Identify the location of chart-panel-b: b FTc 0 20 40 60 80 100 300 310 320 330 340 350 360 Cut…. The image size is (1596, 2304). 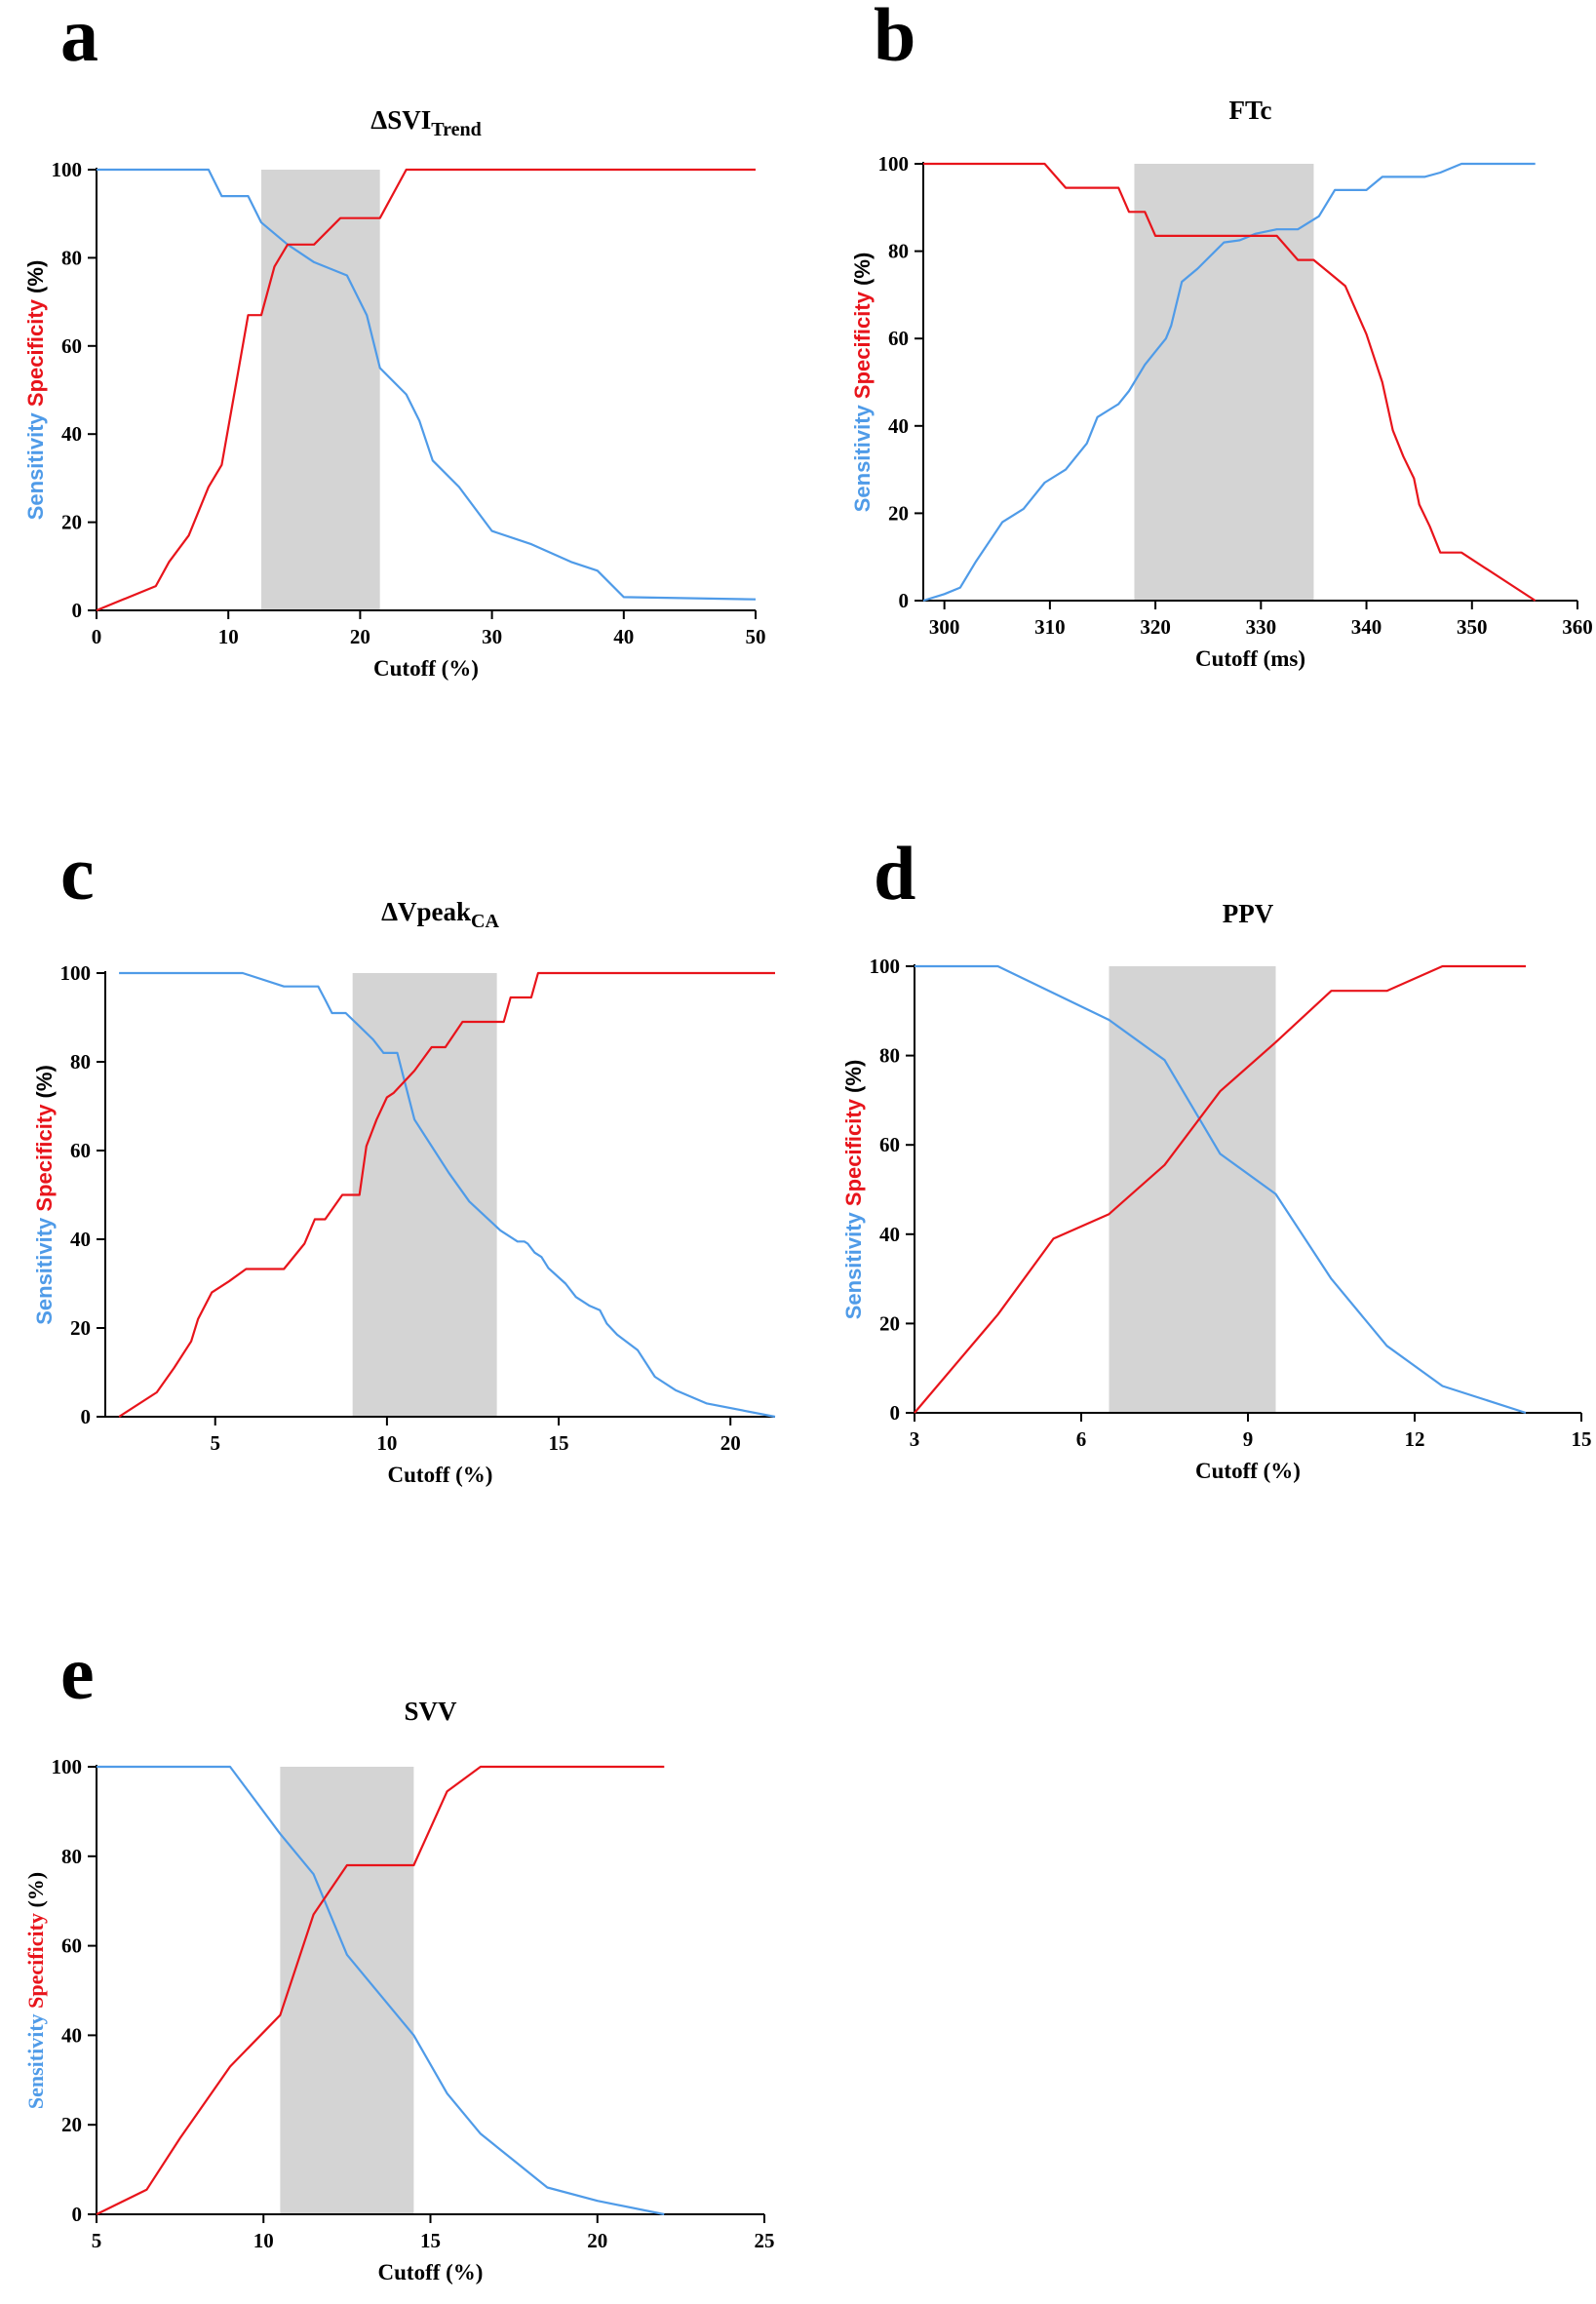
(1222, 335).